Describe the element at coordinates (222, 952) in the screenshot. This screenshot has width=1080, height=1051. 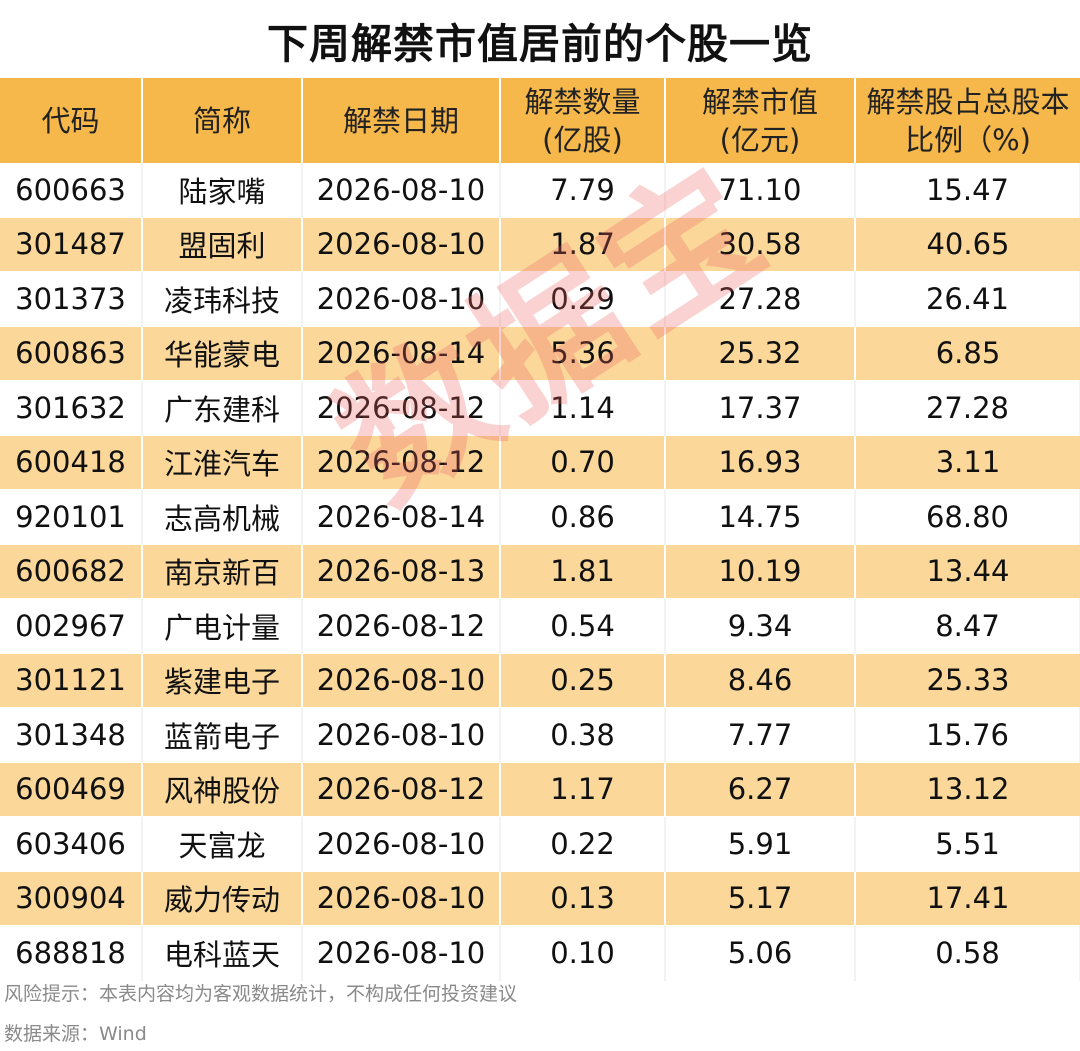
I see `cell-name: 电科蓝天` at that location.